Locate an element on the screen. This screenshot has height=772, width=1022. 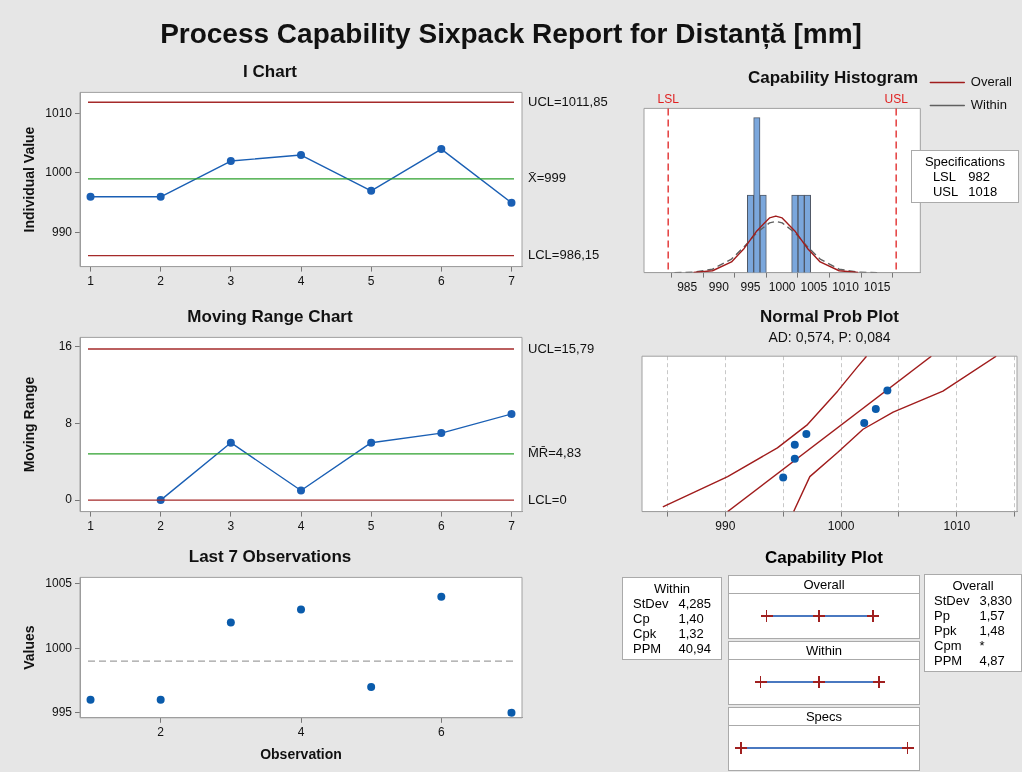
text: USL is located at coordinates (945, 191).